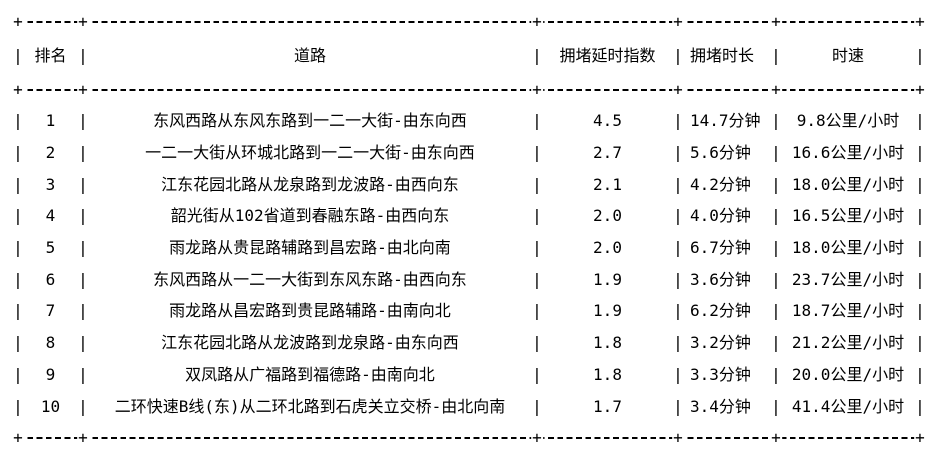 The image size is (941, 464). I want to click on cell-speed: 20.0公里/小时, so click(848, 374).